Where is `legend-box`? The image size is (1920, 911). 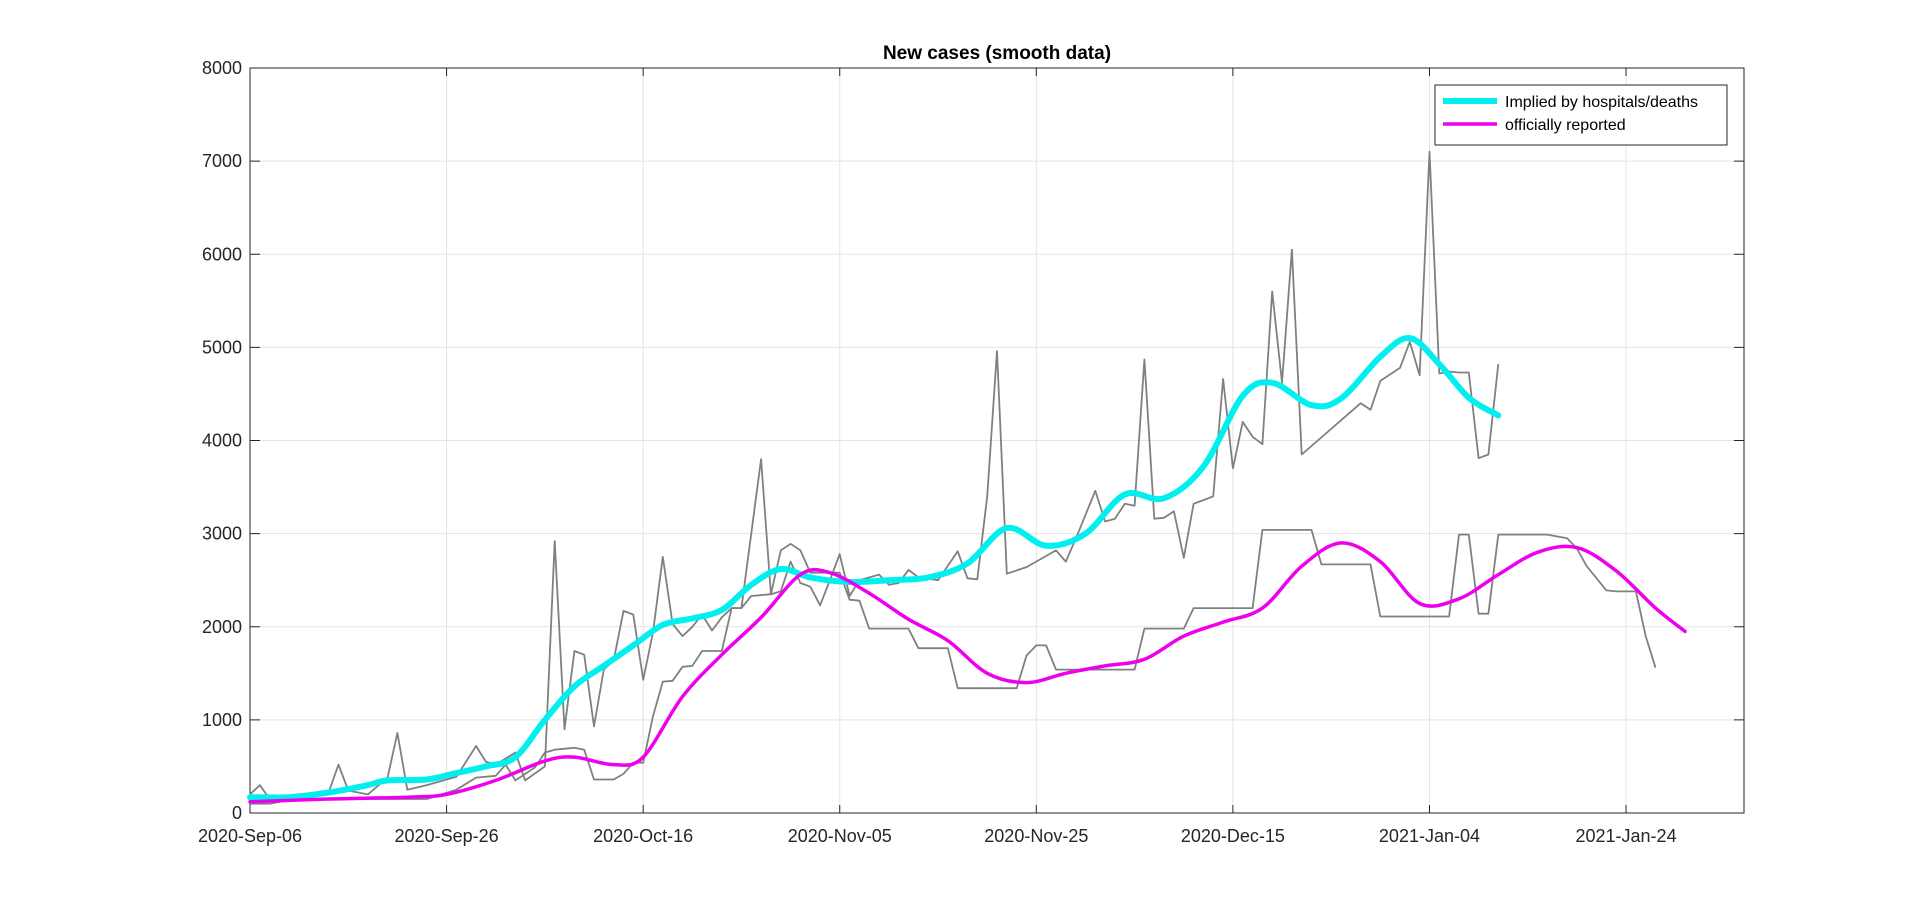
legend-box is located at coordinates (1581, 115).